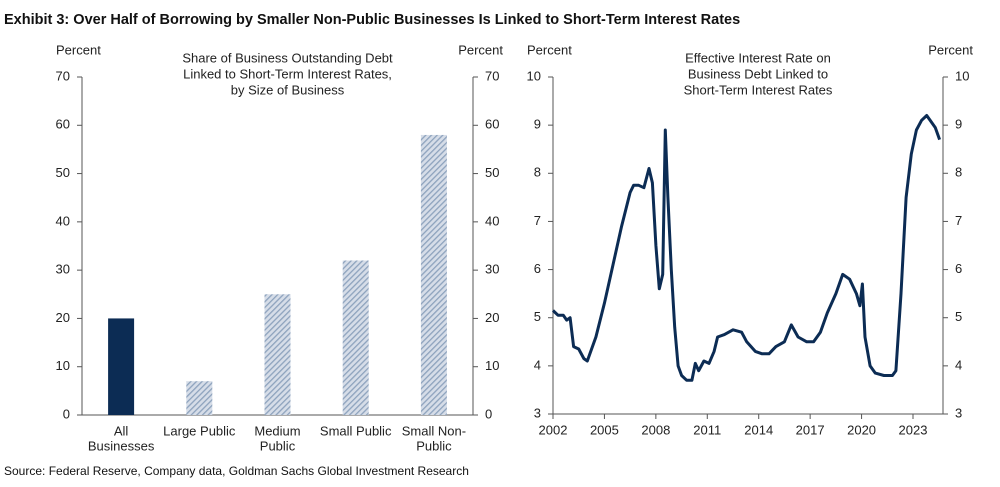 The width and height of the screenshot is (1000, 487). Describe the element at coordinates (288, 89) in the screenshot. I see `chart-title: by Size of Business` at that location.